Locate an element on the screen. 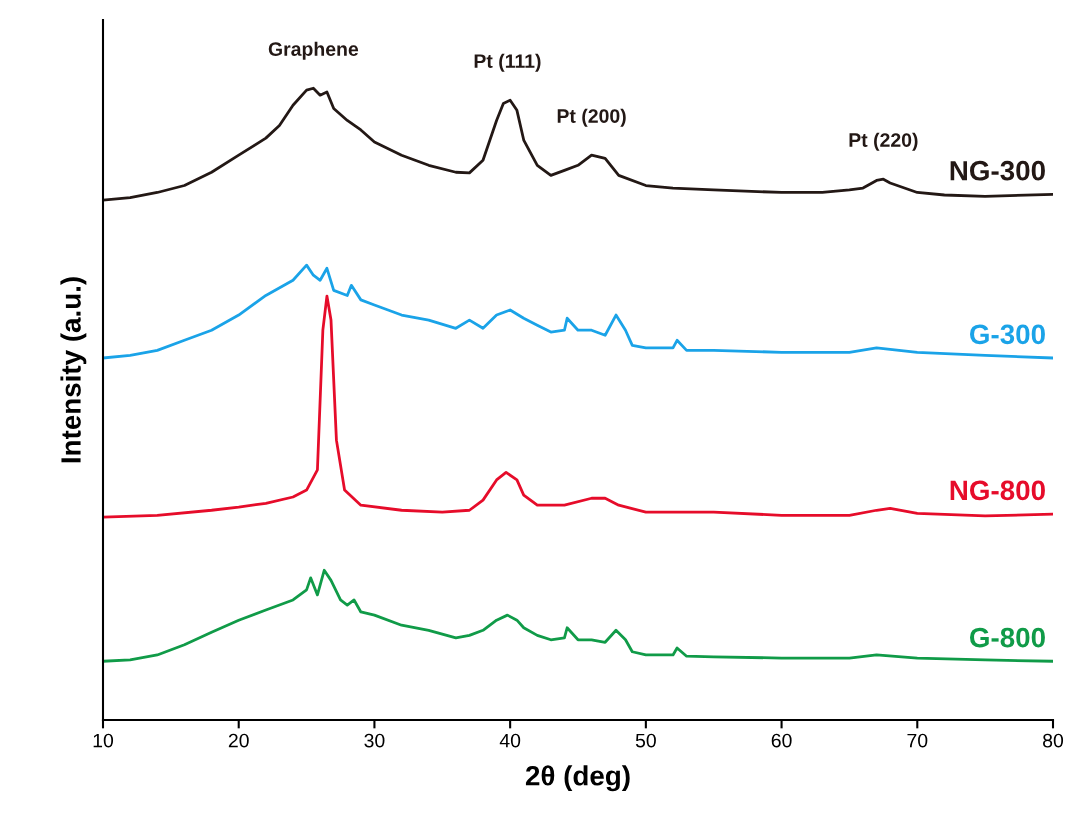 The image size is (1074, 829). annotation: Graphene is located at coordinates (313, 50).